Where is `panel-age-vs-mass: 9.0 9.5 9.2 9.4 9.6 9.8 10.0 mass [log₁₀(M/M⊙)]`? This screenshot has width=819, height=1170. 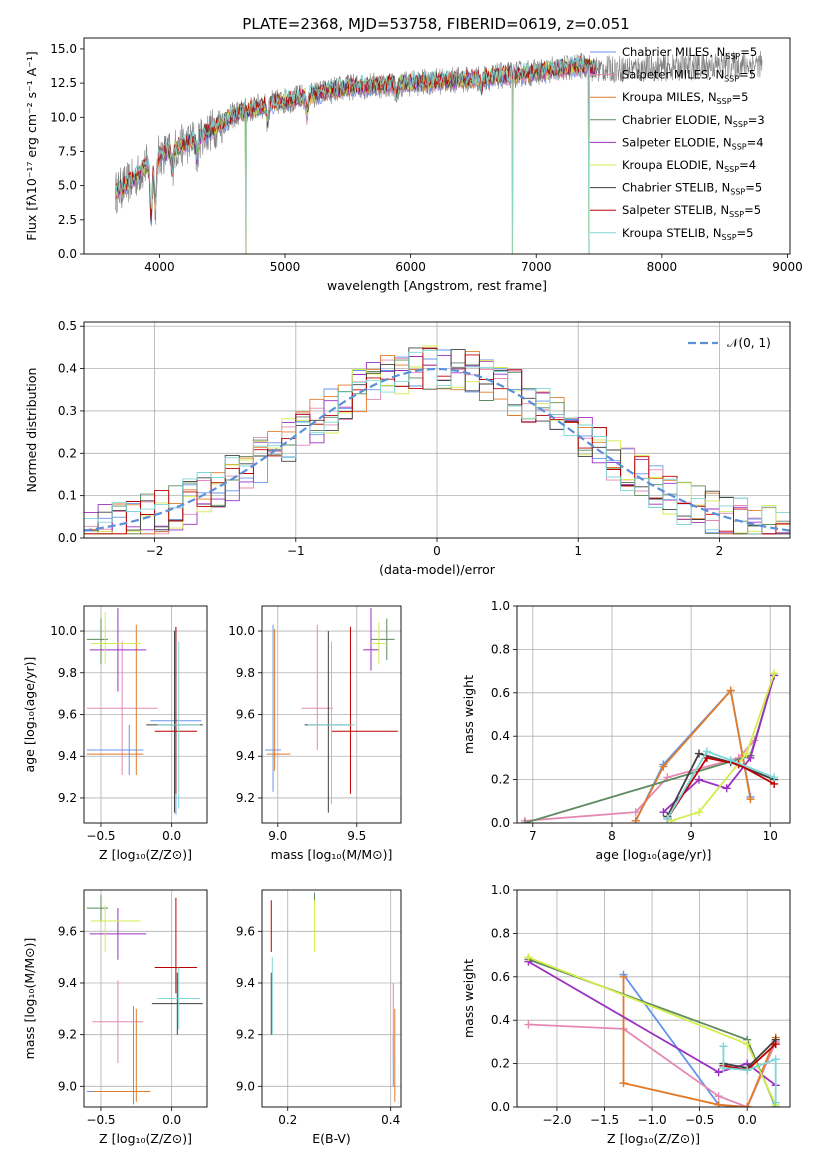
panel-age-vs-mass: 9.0 9.5 9.2 9.4 9.6 9.8 10.0 mass [log₁₀(M/M⊙)] is located at coordinates (315, 733).